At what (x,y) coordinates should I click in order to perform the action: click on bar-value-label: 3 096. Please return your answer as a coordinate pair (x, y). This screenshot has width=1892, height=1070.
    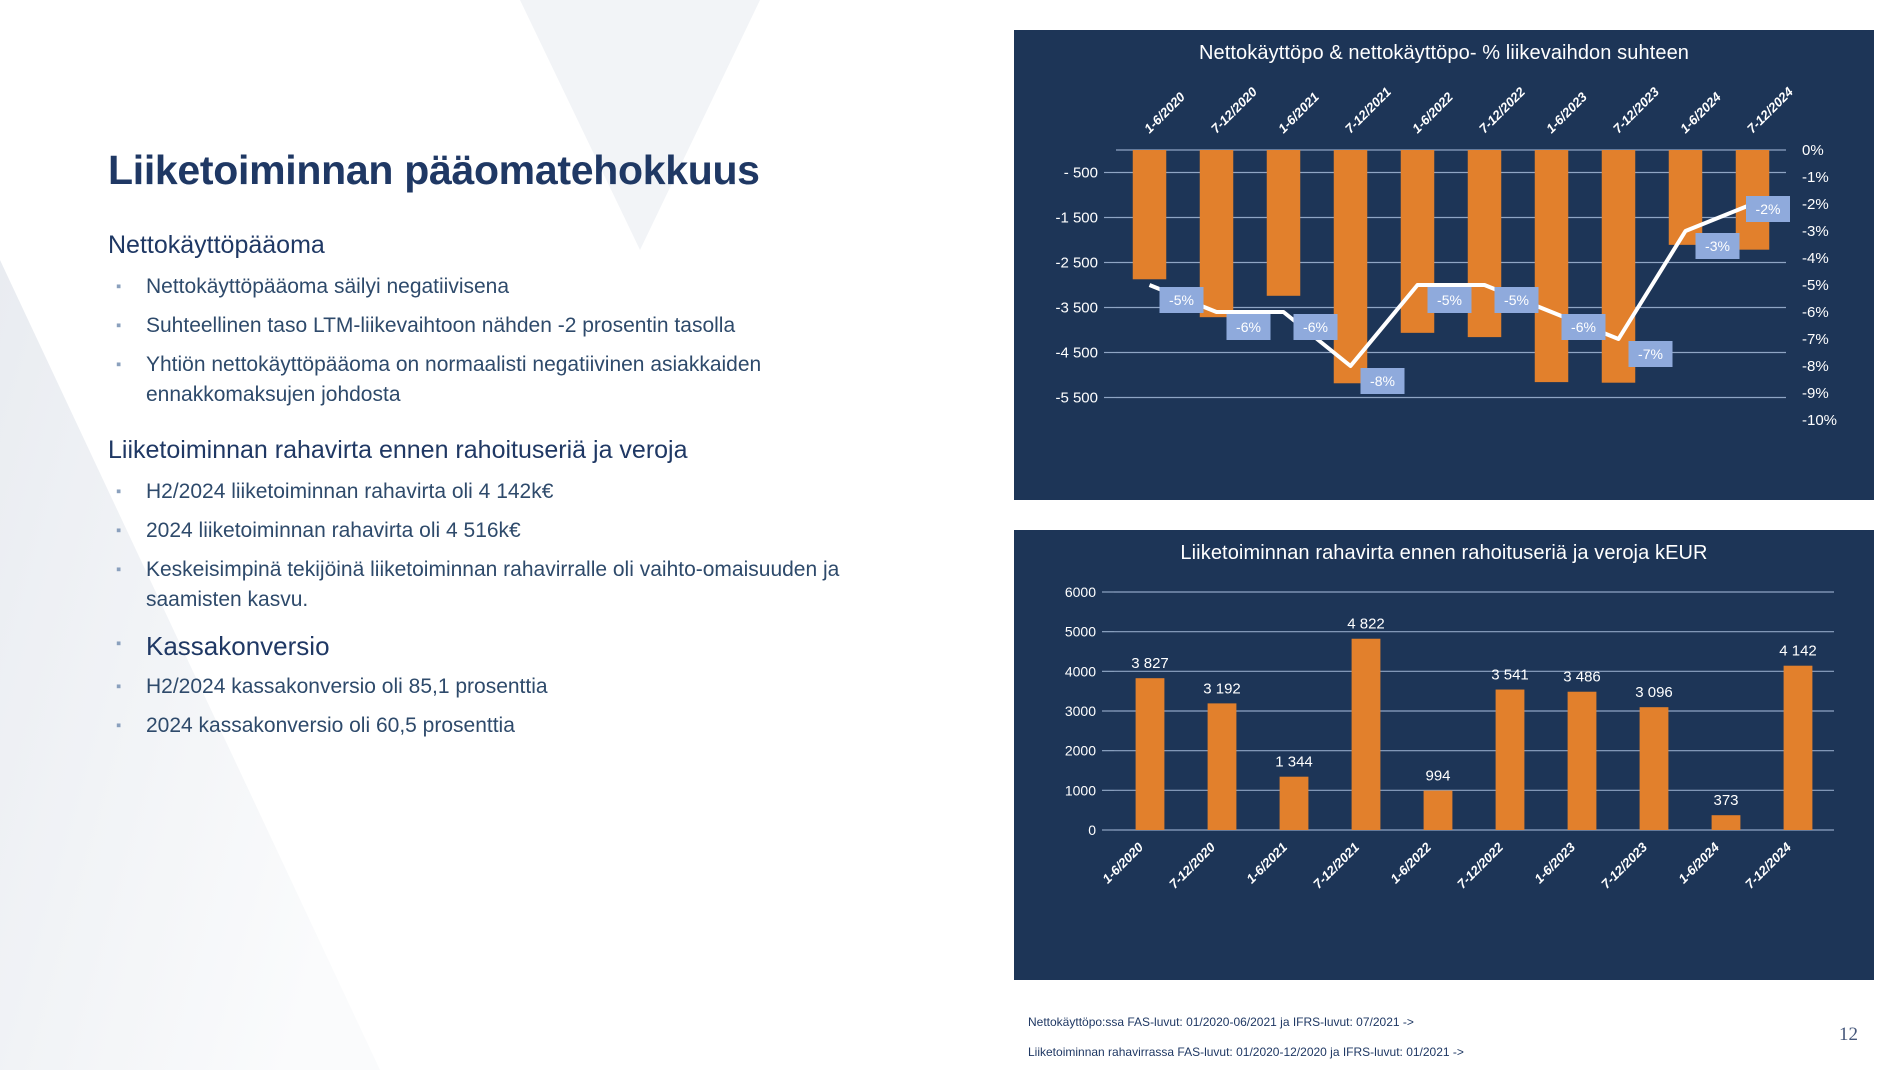
    Looking at the image, I should click on (1654, 692).